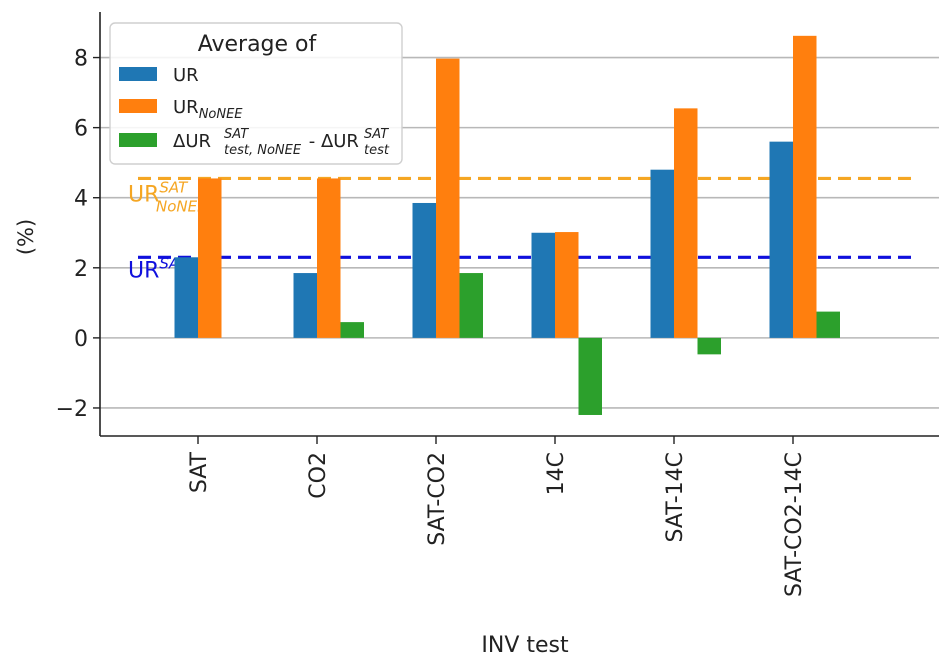 The height and width of the screenshot is (656, 939). Describe the element at coordinates (81, 269) in the screenshot. I see `y-tick-label: 2` at that location.